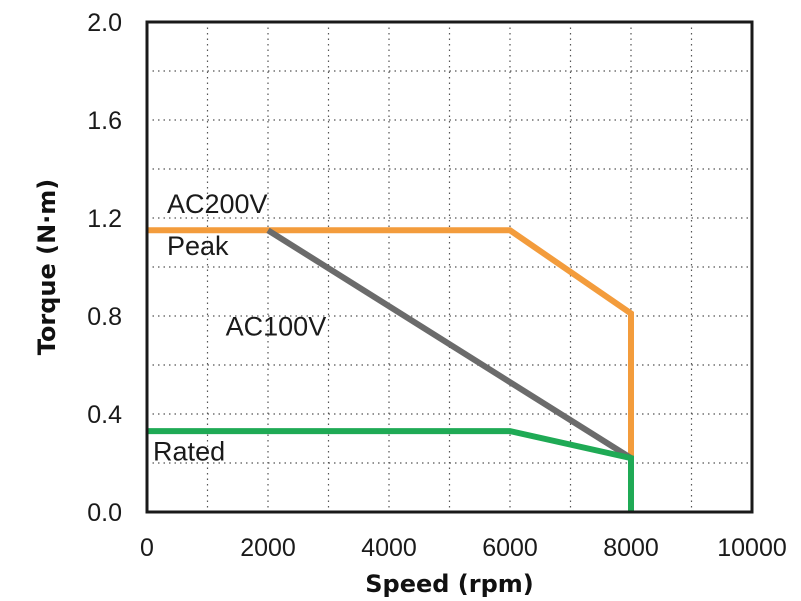 The height and width of the screenshot is (601, 801). What do you see at coordinates (104, 121) in the screenshot?
I see `y-tick-label: 1.6` at bounding box center [104, 121].